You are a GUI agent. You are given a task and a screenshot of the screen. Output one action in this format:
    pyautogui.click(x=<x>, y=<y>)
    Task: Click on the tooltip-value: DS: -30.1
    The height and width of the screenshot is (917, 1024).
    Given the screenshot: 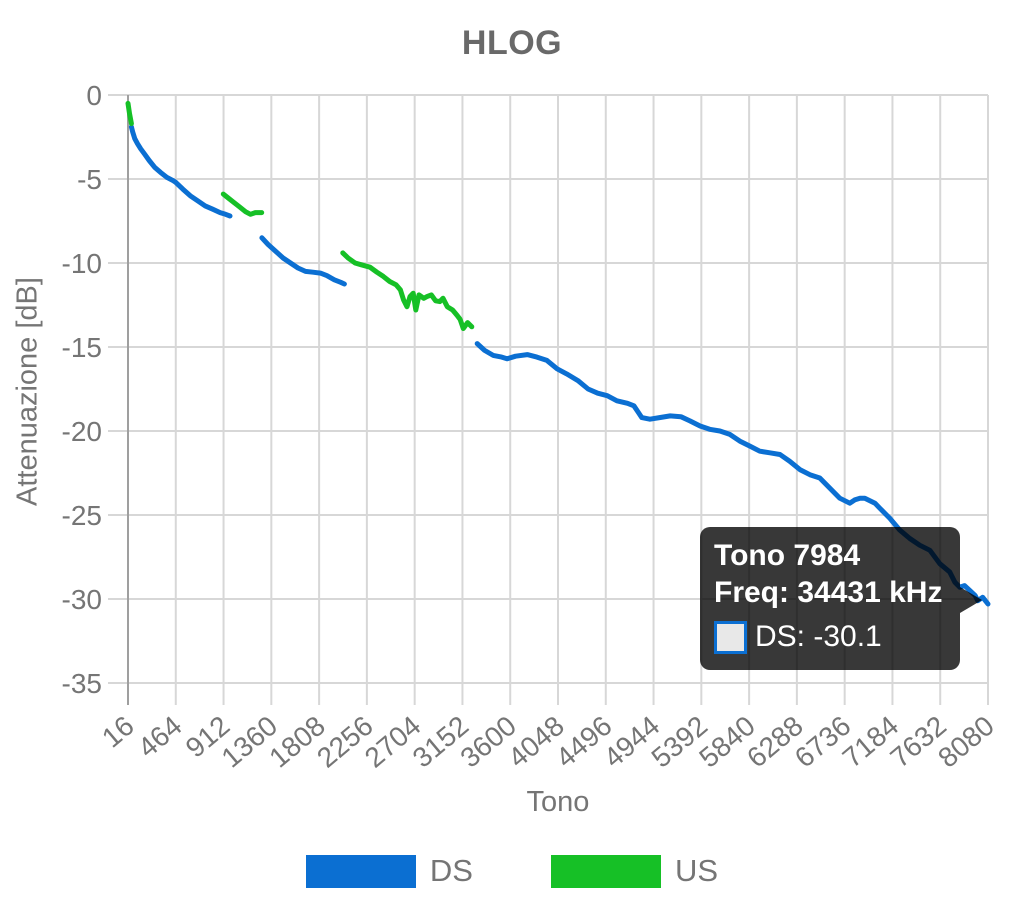 What is the action you would take?
    pyautogui.click(x=818, y=636)
    